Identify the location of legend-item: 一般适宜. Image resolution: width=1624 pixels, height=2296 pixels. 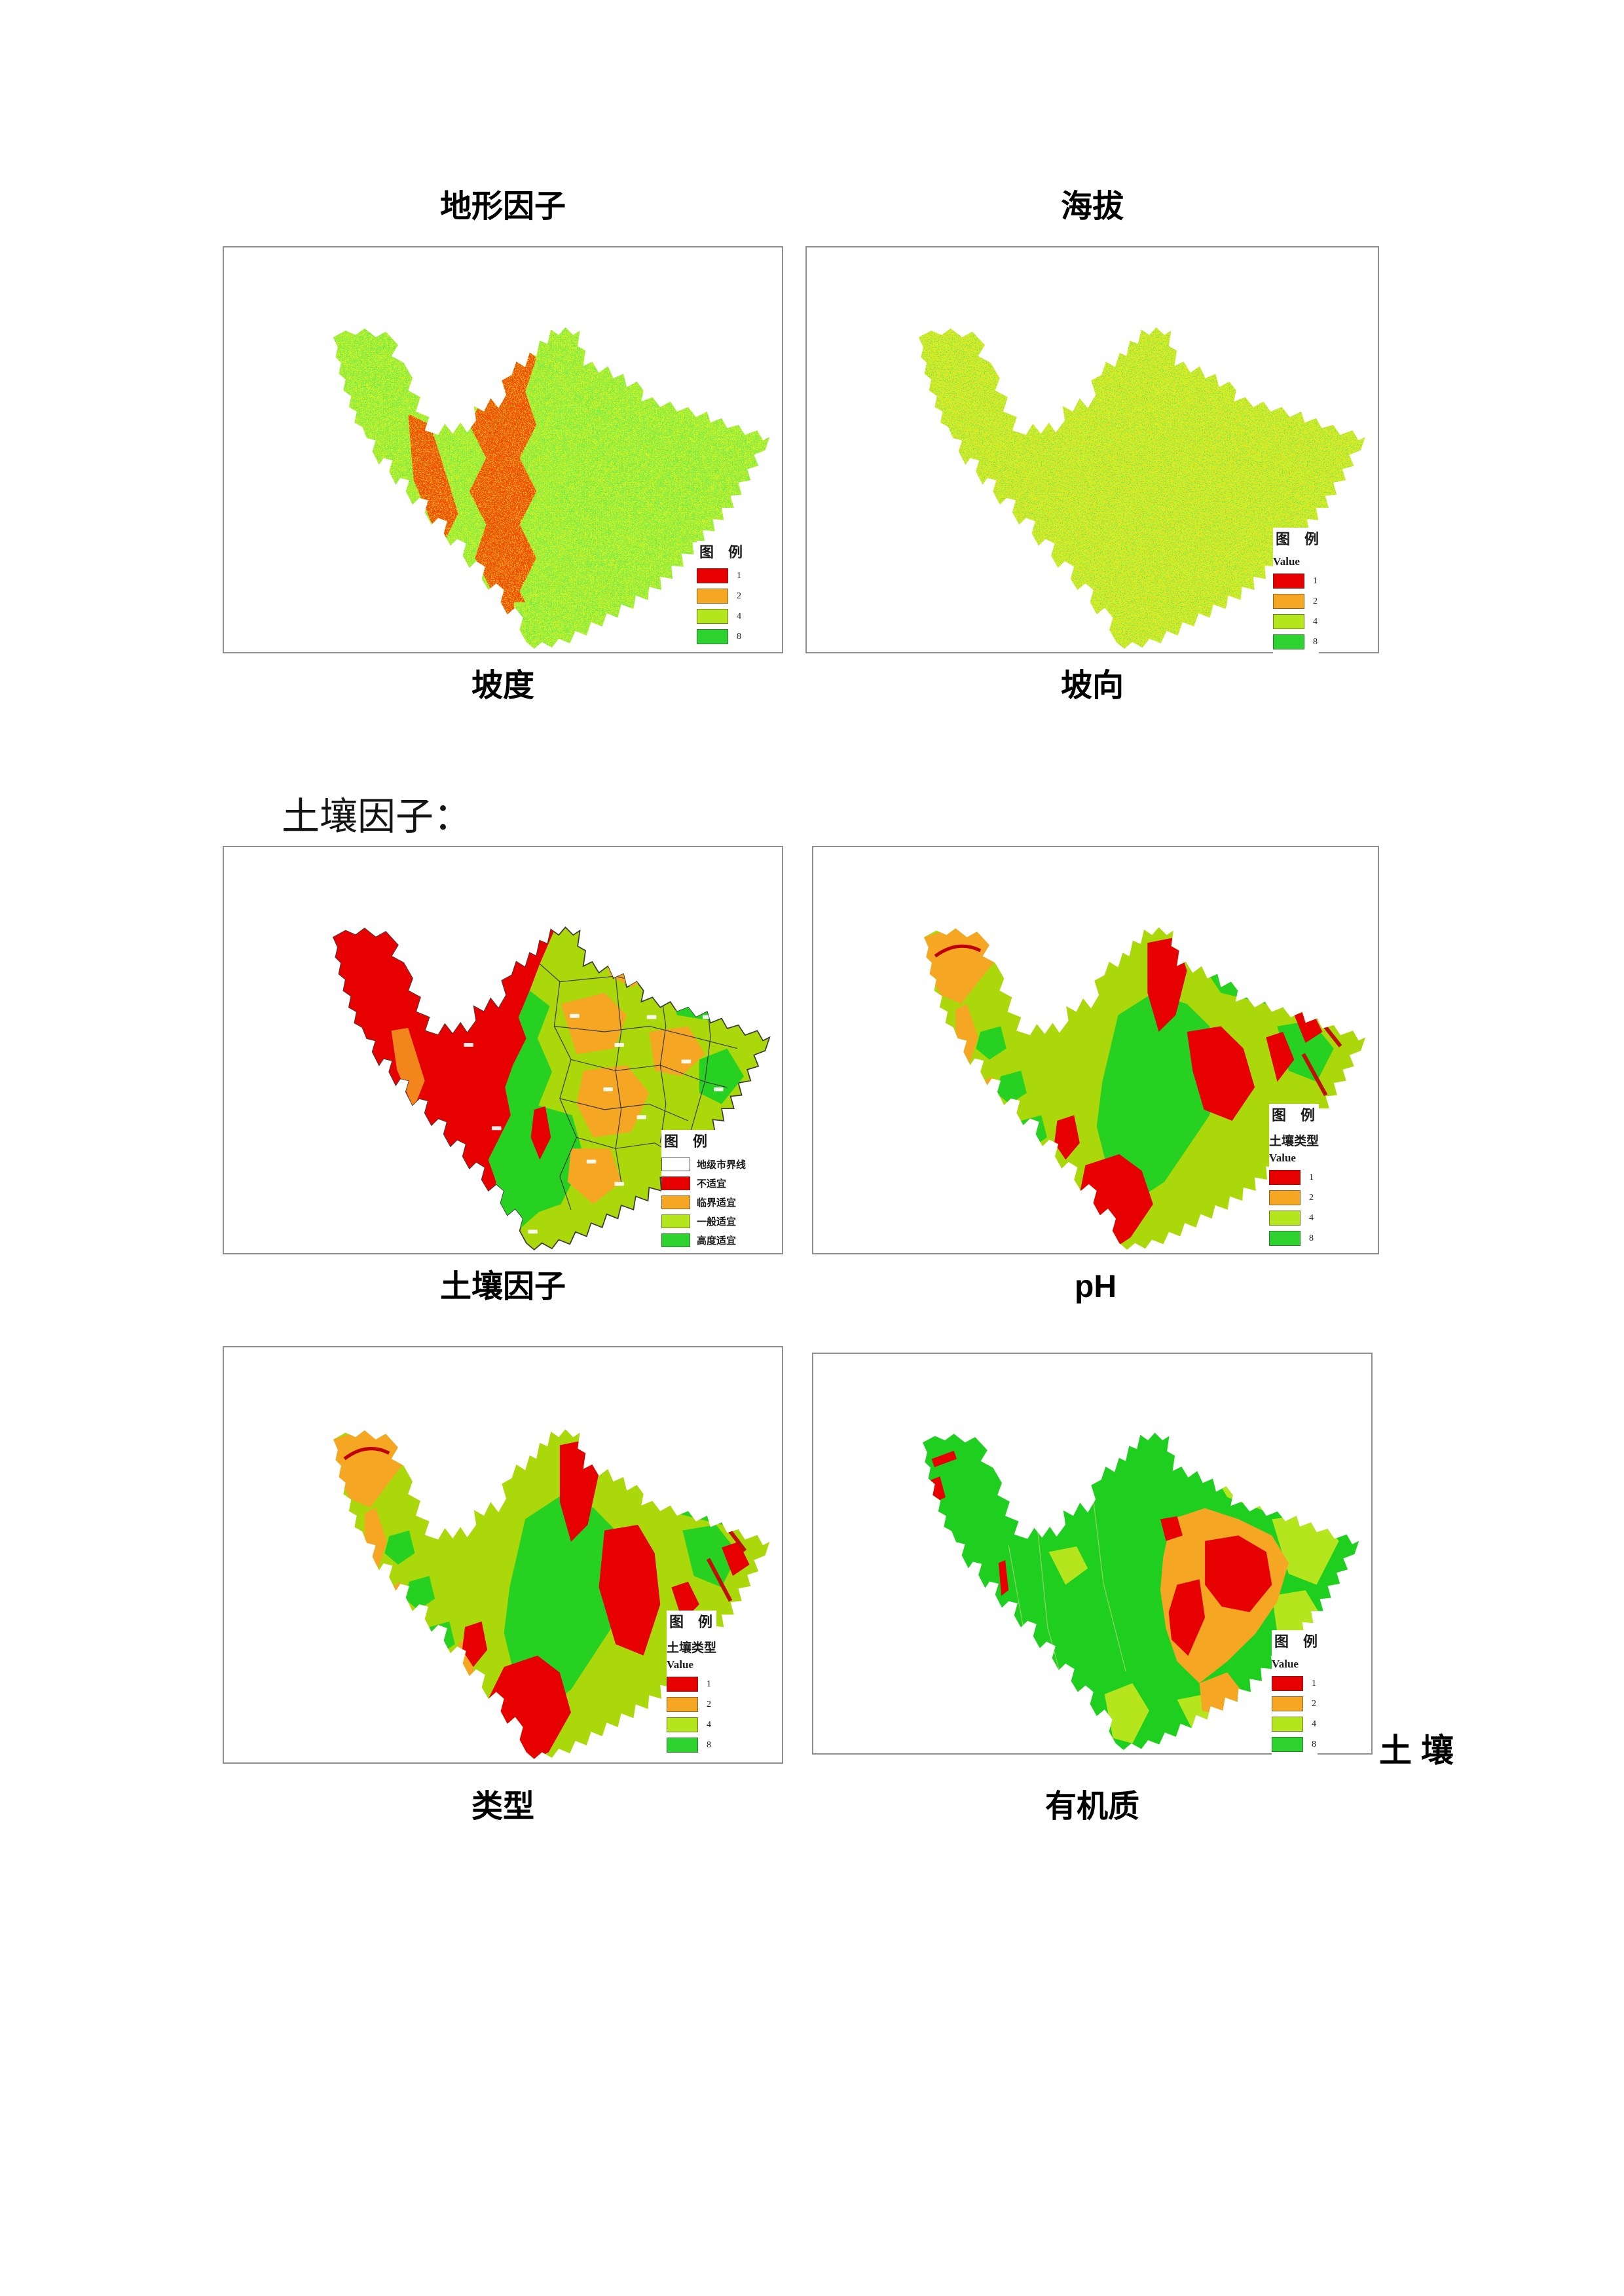
(703, 1221).